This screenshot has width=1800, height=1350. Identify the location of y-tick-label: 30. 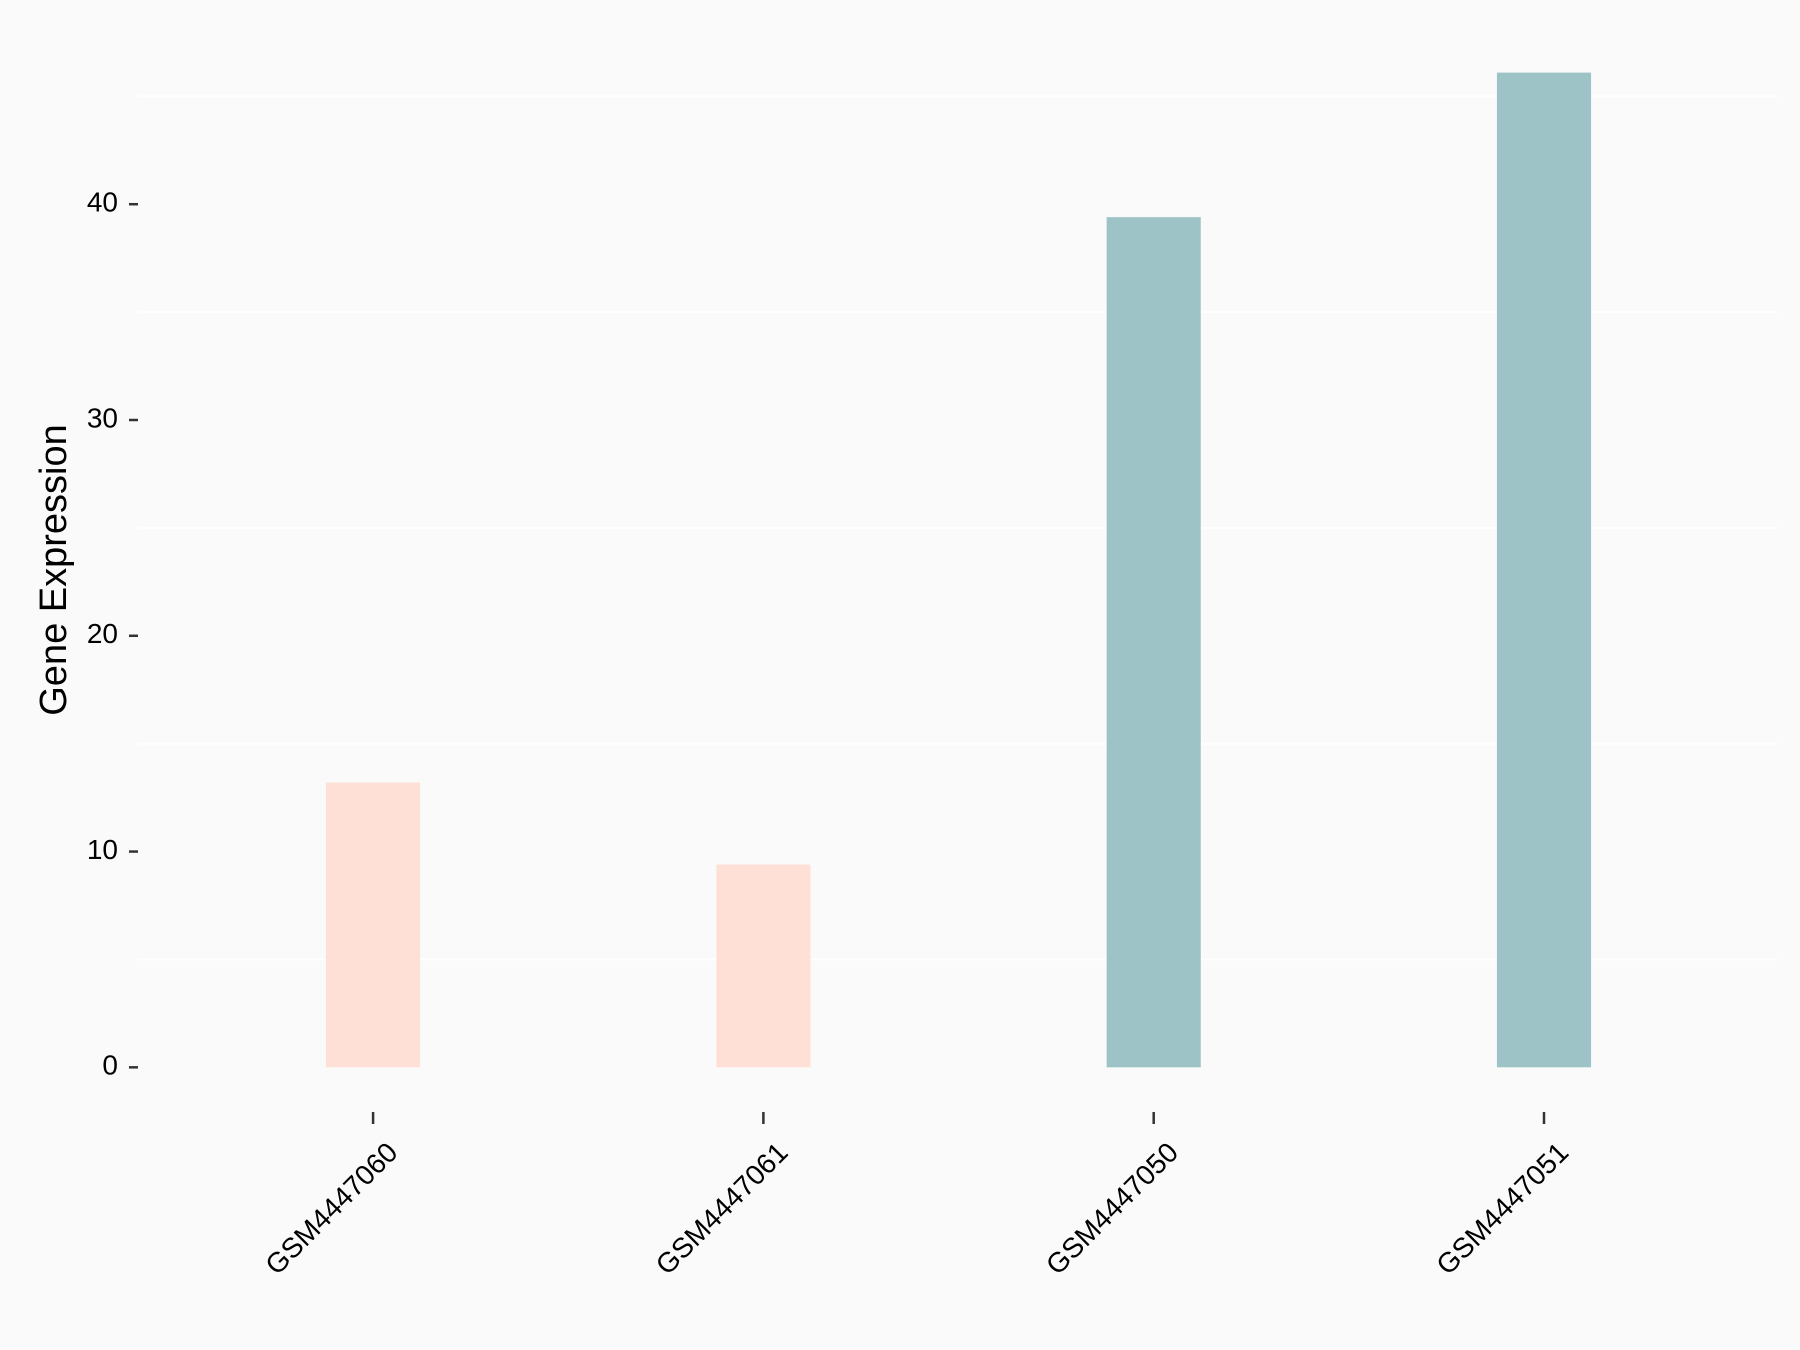
(102, 417).